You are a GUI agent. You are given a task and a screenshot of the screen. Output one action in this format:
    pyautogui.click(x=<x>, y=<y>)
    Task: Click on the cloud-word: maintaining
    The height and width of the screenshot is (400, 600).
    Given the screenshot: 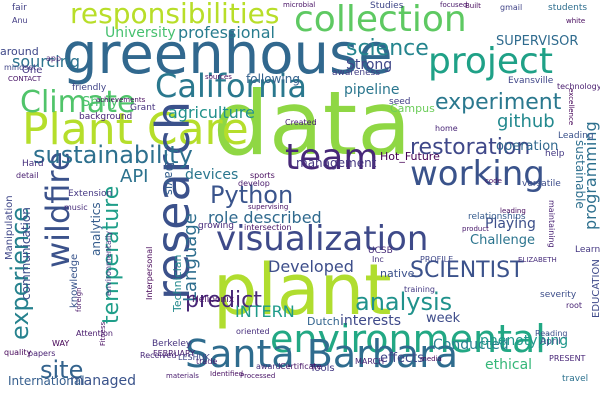 What is the action you would take?
    pyautogui.click(x=551, y=224)
    